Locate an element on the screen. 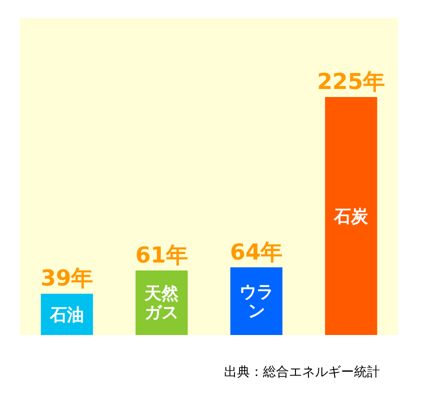  x-tick-label: 天然ガス is located at coordinates (162, 304).